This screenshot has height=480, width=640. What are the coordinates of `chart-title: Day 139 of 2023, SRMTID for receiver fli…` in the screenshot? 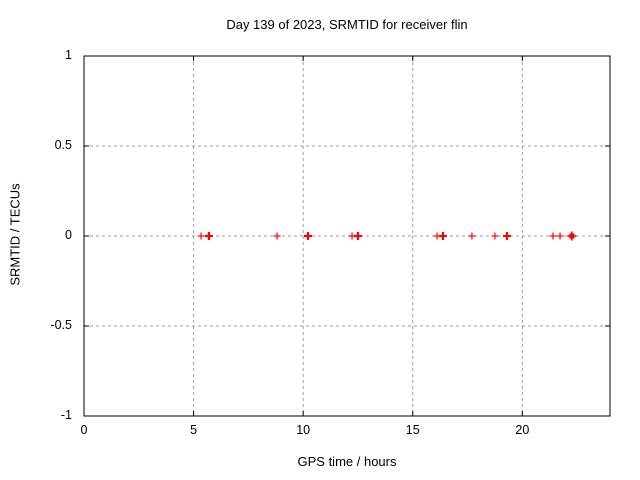 It's located at (347, 24).